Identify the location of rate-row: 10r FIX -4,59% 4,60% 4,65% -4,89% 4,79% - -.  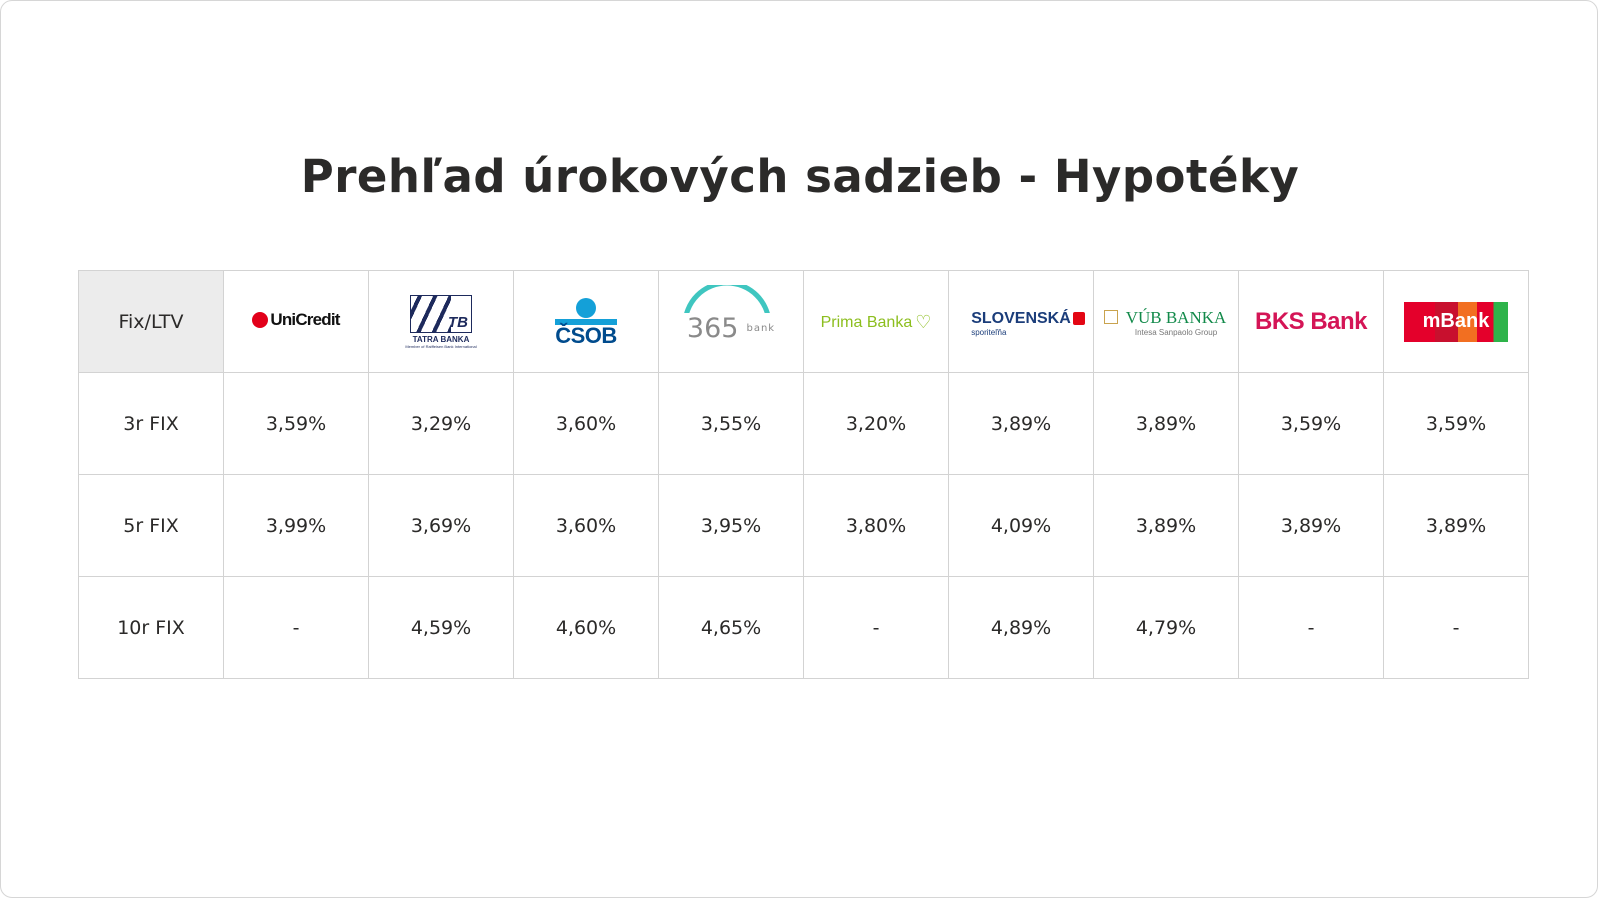
(803, 627).